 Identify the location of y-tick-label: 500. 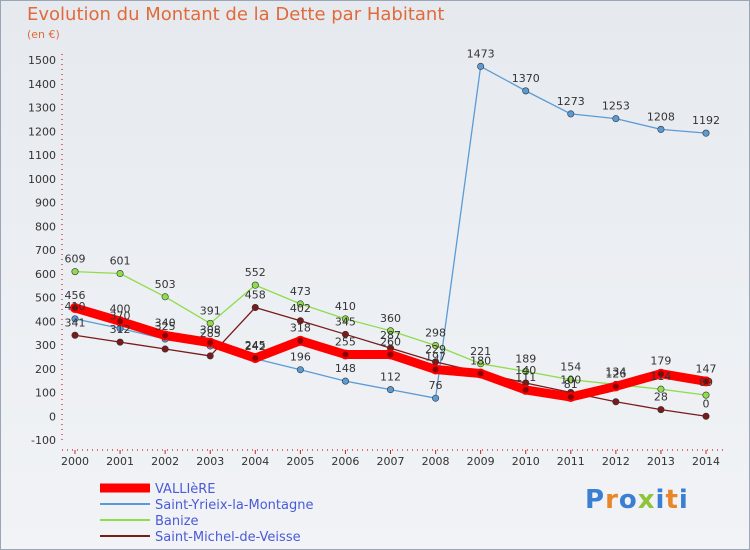
(45, 298).